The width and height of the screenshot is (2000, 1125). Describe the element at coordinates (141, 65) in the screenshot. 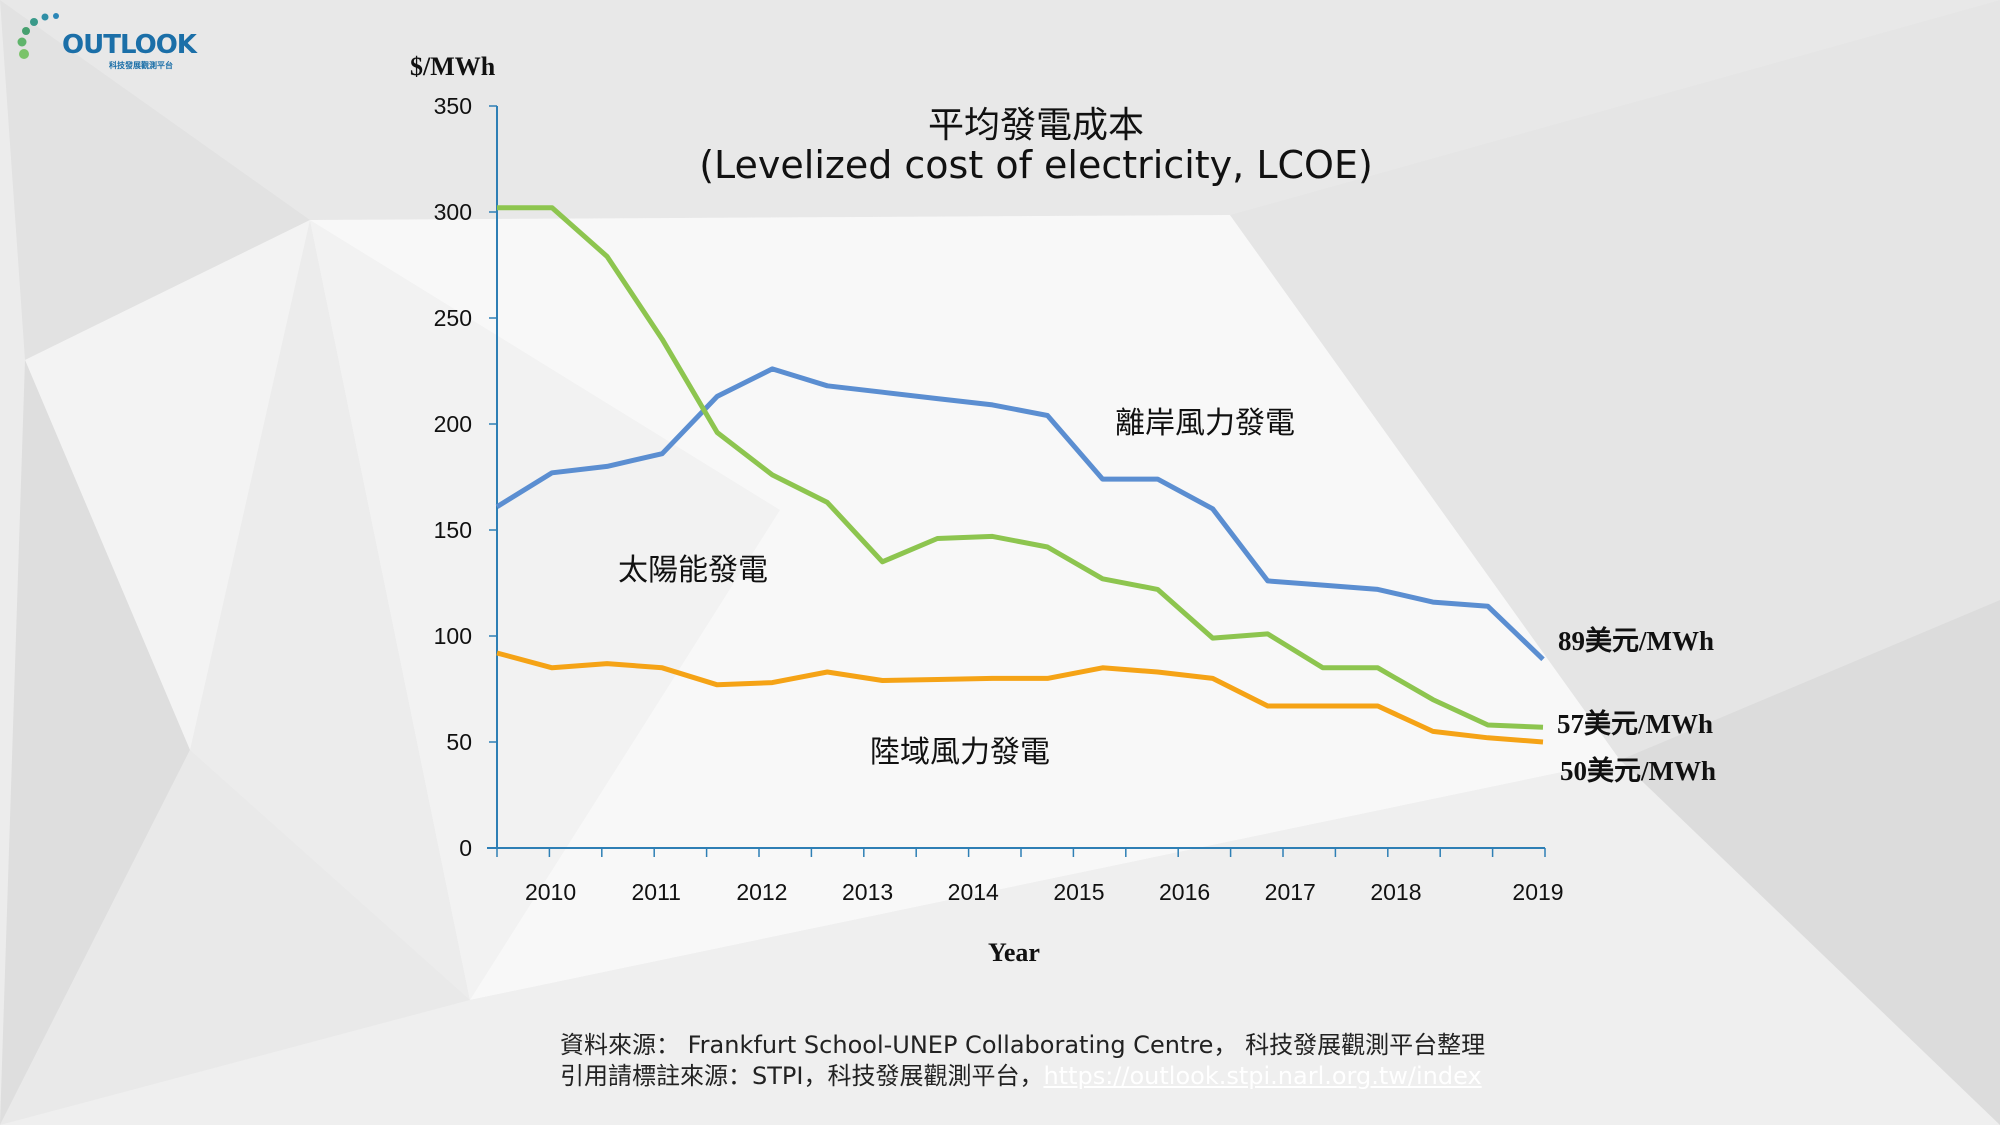

I see `logo-subtitle: 科技發展觀測平台` at that location.